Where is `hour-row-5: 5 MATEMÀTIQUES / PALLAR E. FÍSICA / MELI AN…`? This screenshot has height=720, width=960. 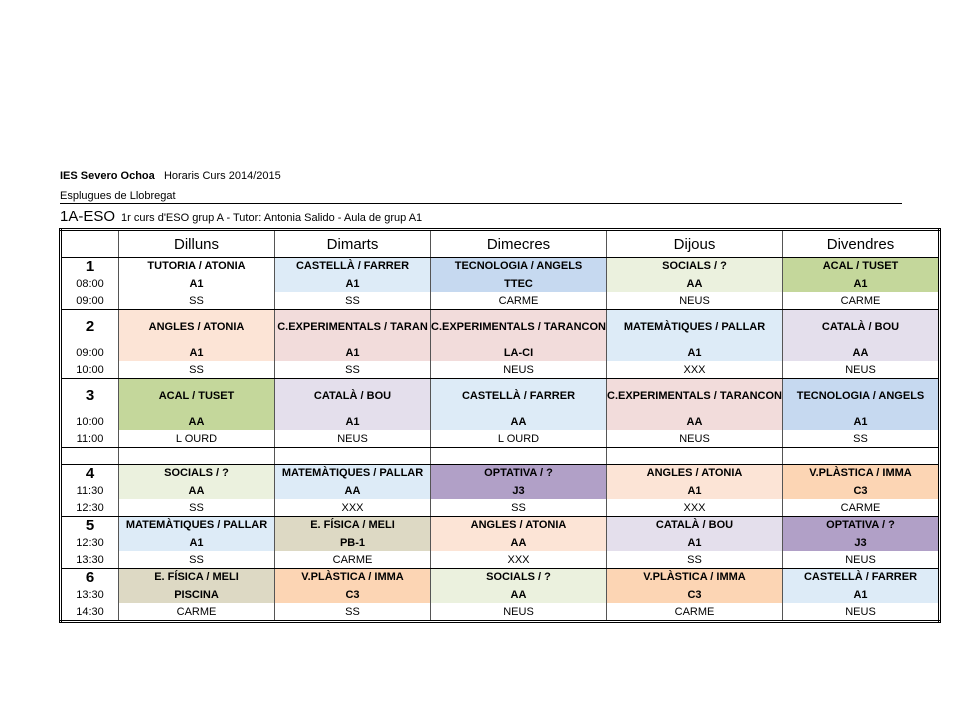
hour-row-5: 5 MATEMÀTIQUES / PALLAR E. FÍSICA / MELI AN… is located at coordinates (500, 525).